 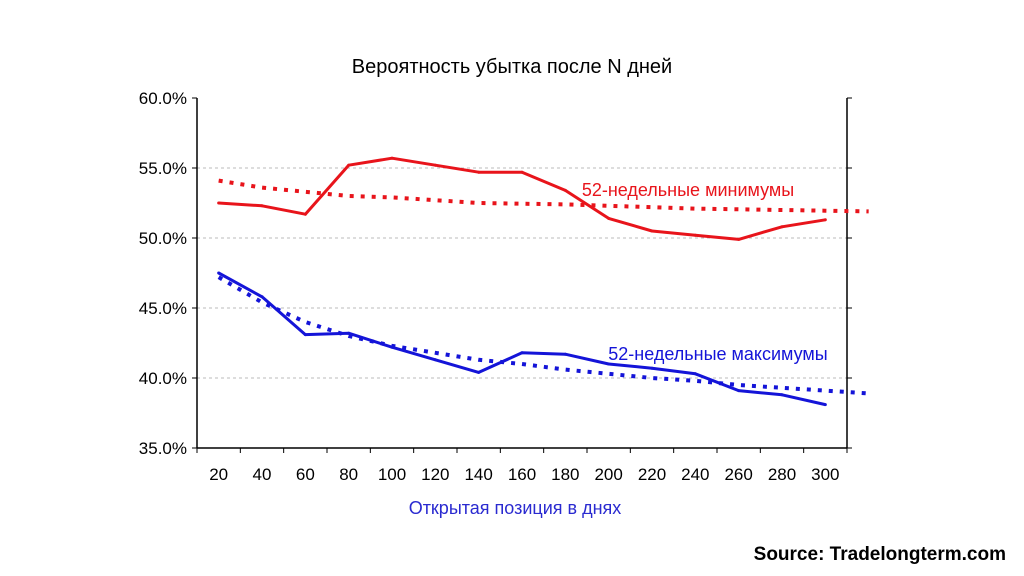 I want to click on y-tick-label: 40.0%, so click(x=163, y=378).